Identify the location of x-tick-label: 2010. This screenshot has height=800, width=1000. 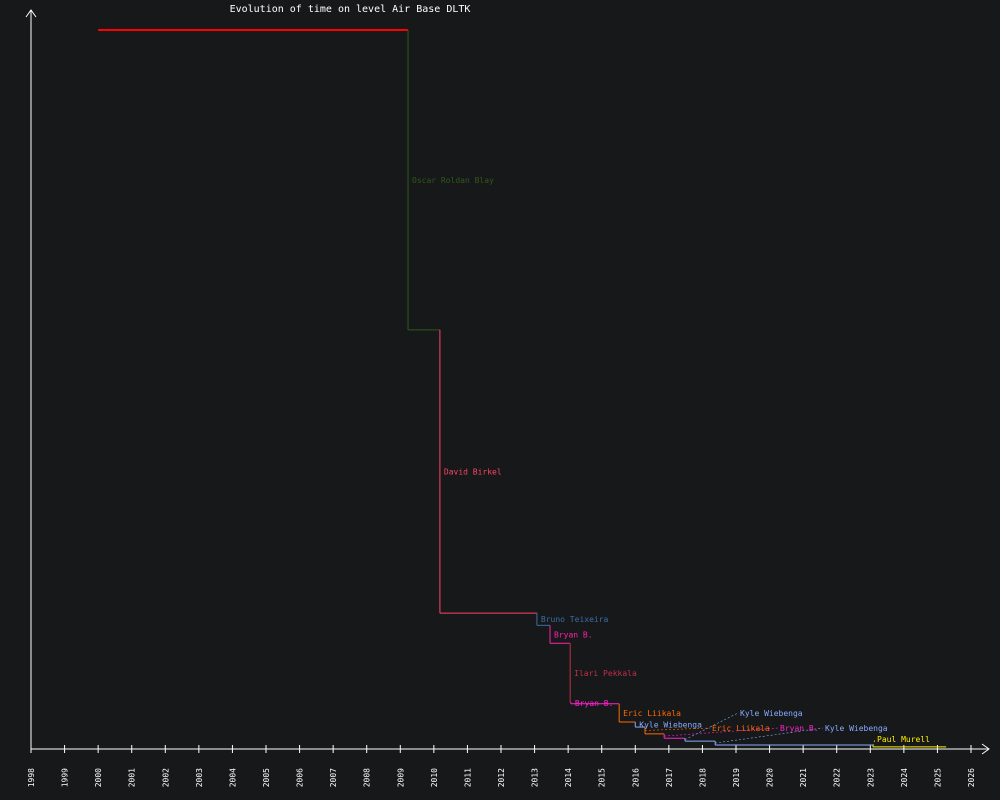
(434, 777).